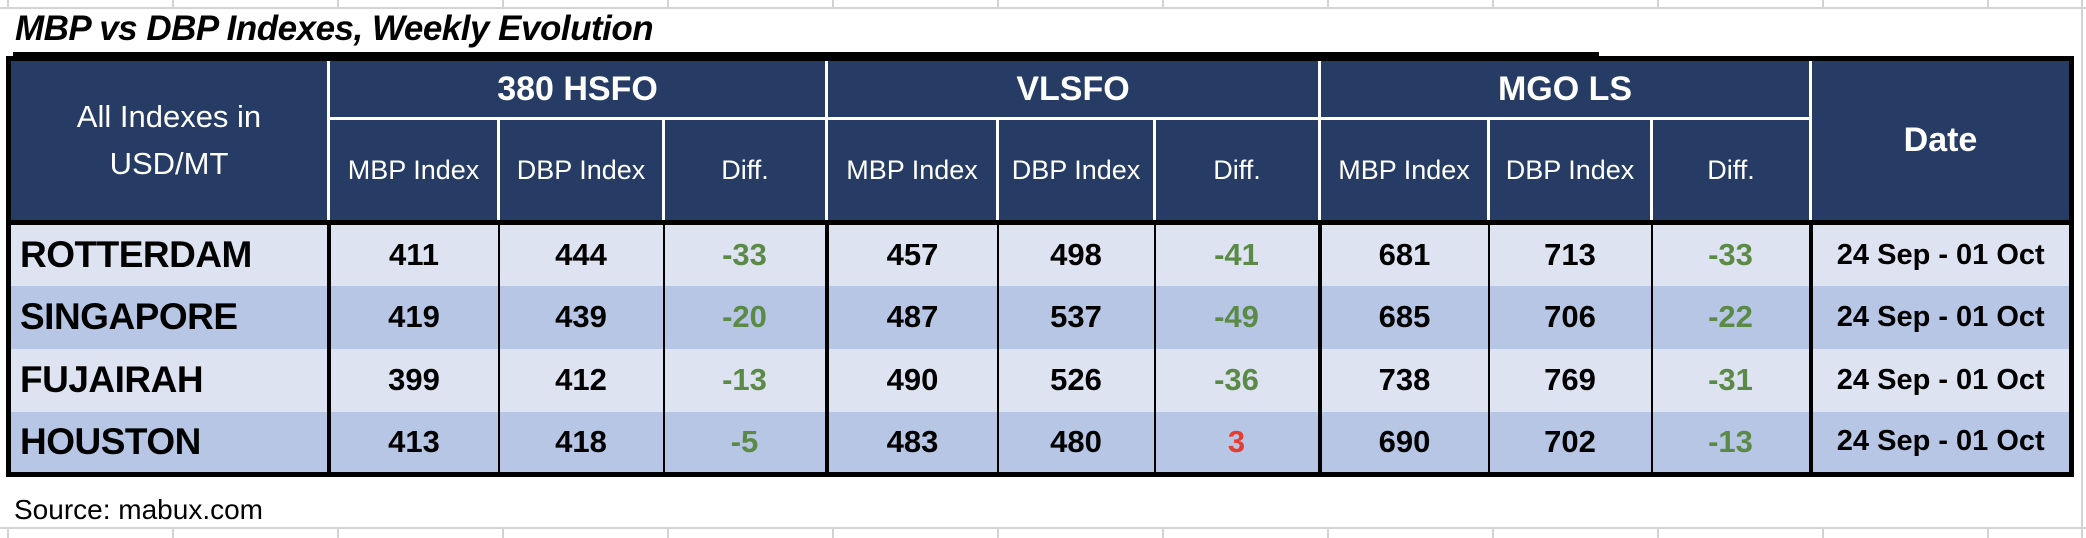 The width and height of the screenshot is (2086, 538). What do you see at coordinates (580, 317) in the screenshot?
I see `value-cell: 439` at bounding box center [580, 317].